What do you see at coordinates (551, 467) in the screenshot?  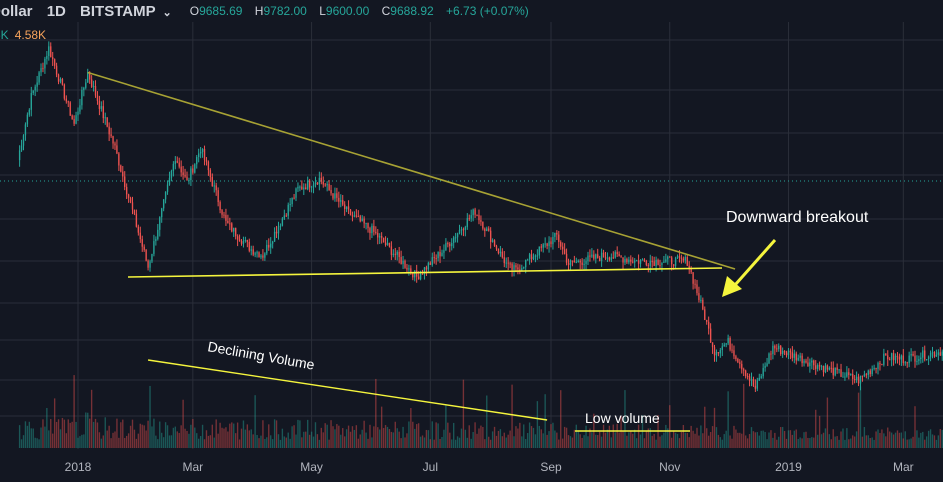 I see `x-tick-label: Sep` at bounding box center [551, 467].